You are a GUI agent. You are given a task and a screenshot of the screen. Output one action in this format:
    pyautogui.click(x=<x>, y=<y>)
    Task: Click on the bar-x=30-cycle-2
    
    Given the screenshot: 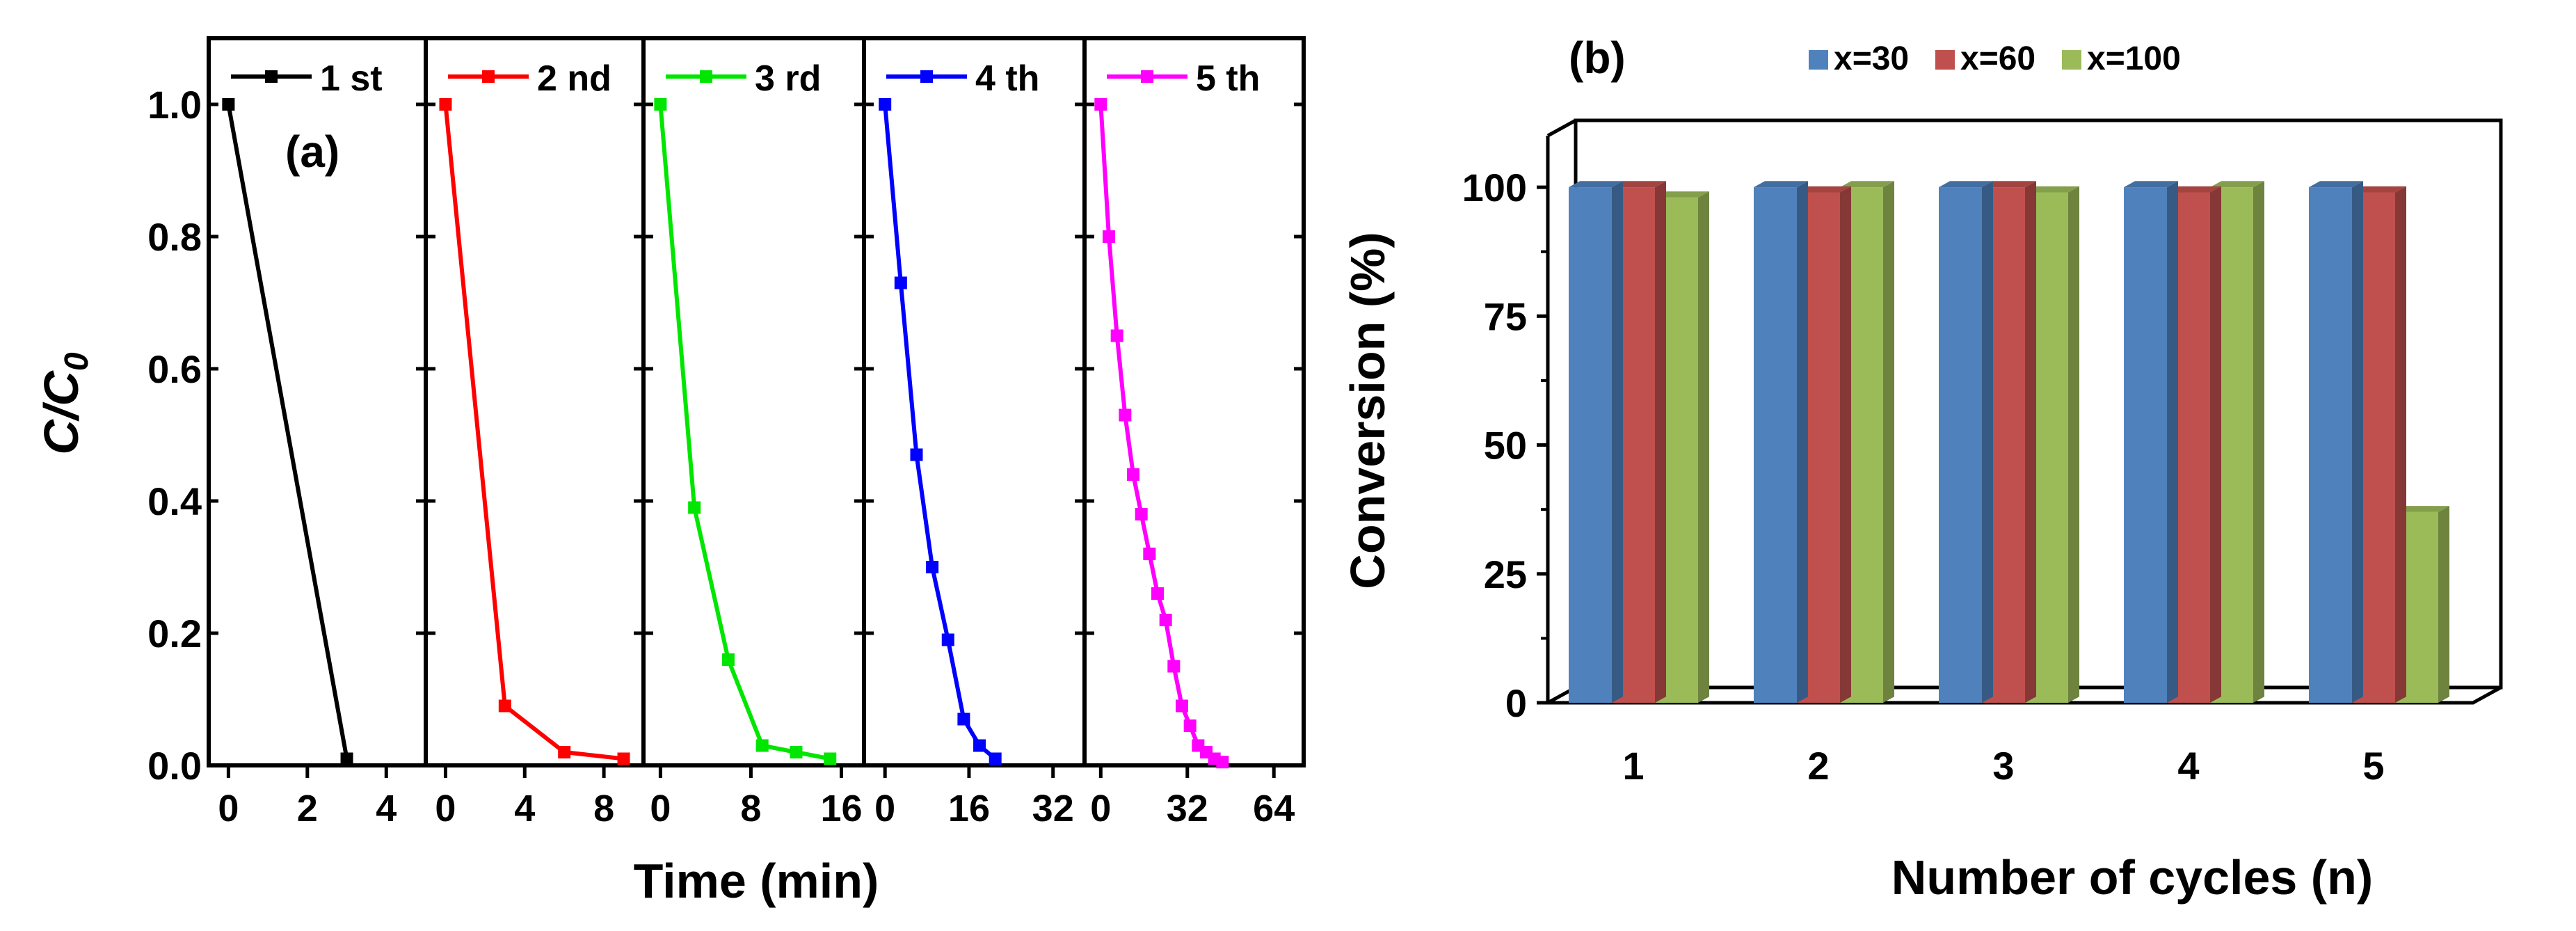 What is the action you would take?
    pyautogui.click(x=1781, y=442)
    